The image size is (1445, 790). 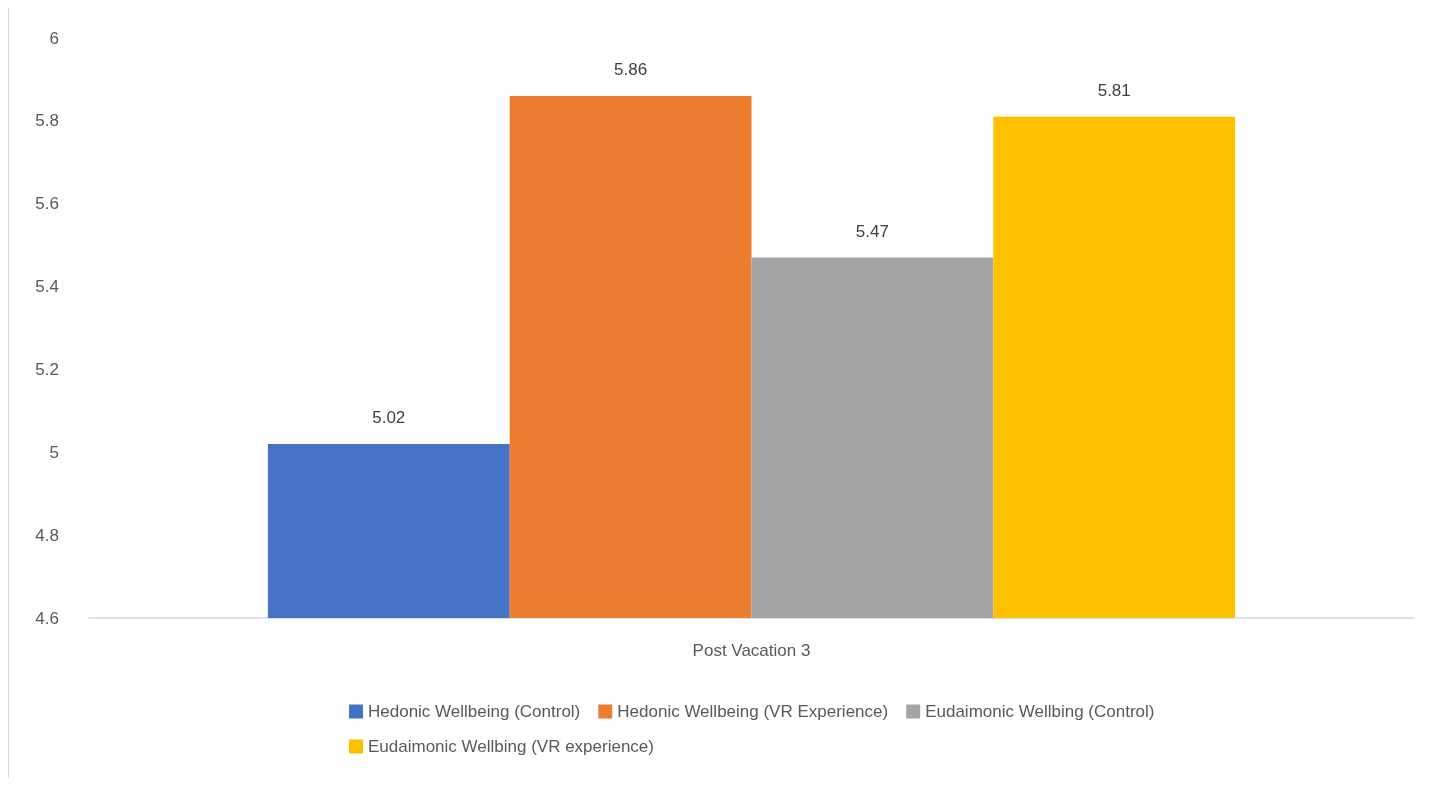 I want to click on legend-label: Hedonic Wellbeing (VR Experience), so click(x=753, y=711).